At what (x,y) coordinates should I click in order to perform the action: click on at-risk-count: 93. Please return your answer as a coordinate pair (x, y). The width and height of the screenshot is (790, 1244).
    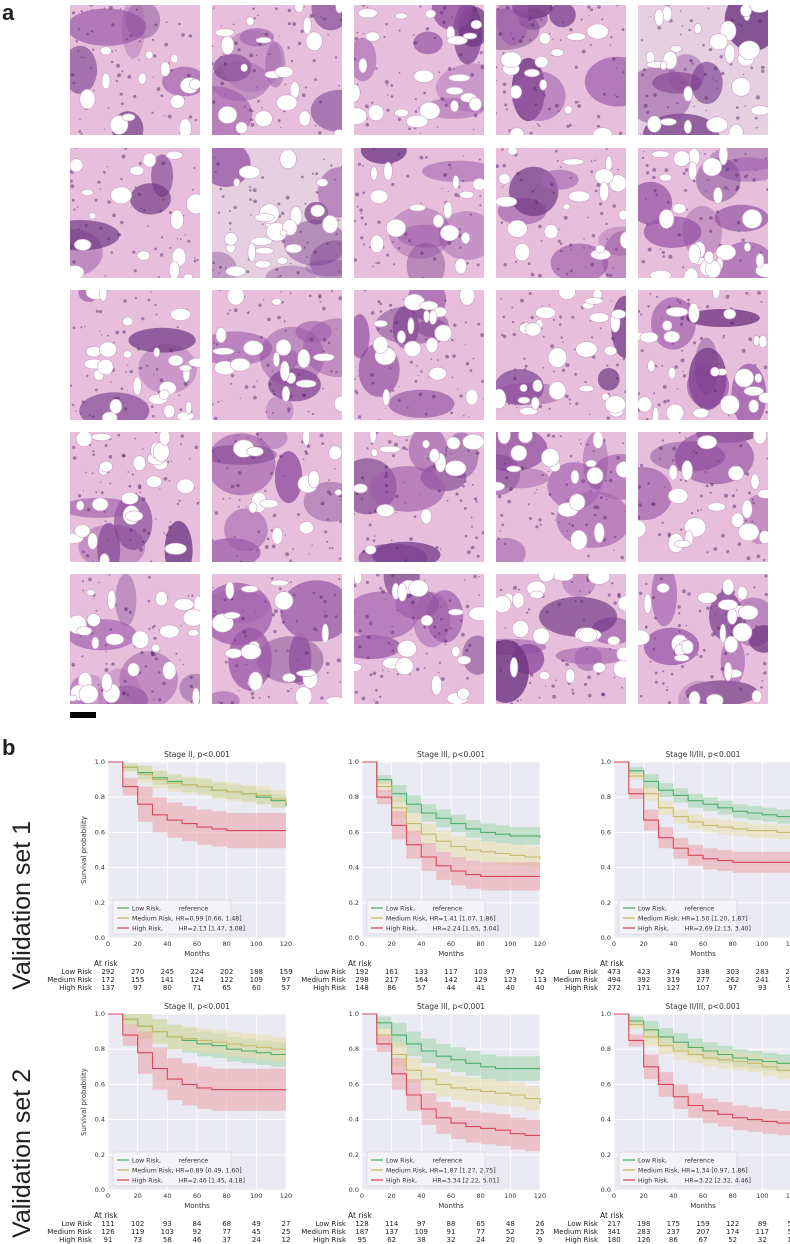
    Looking at the image, I should click on (762, 988).